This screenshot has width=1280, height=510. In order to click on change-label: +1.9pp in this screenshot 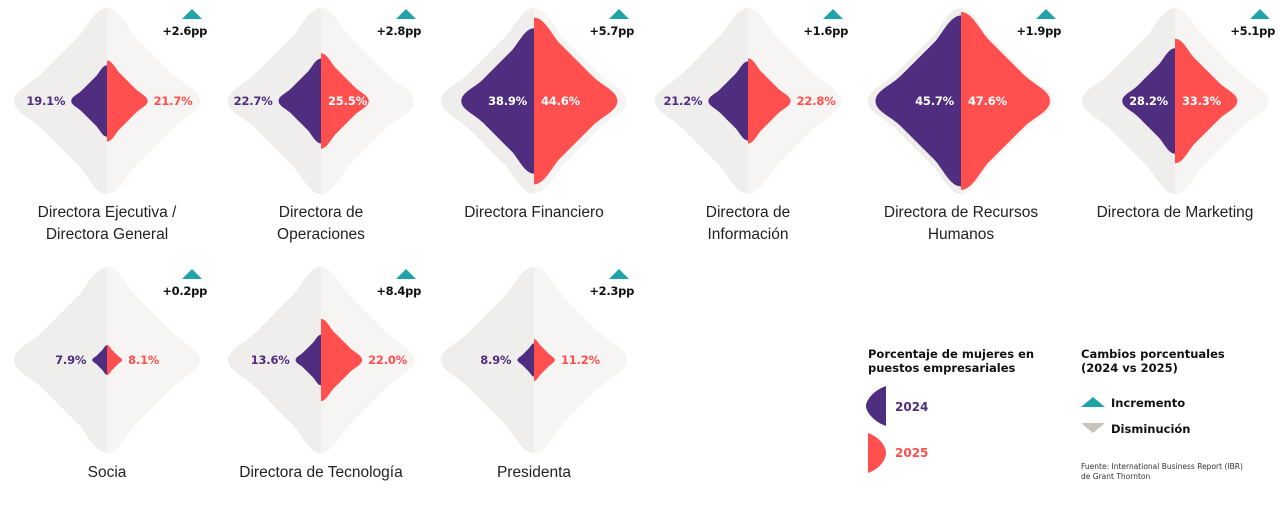, I will do `click(1038, 31)`.